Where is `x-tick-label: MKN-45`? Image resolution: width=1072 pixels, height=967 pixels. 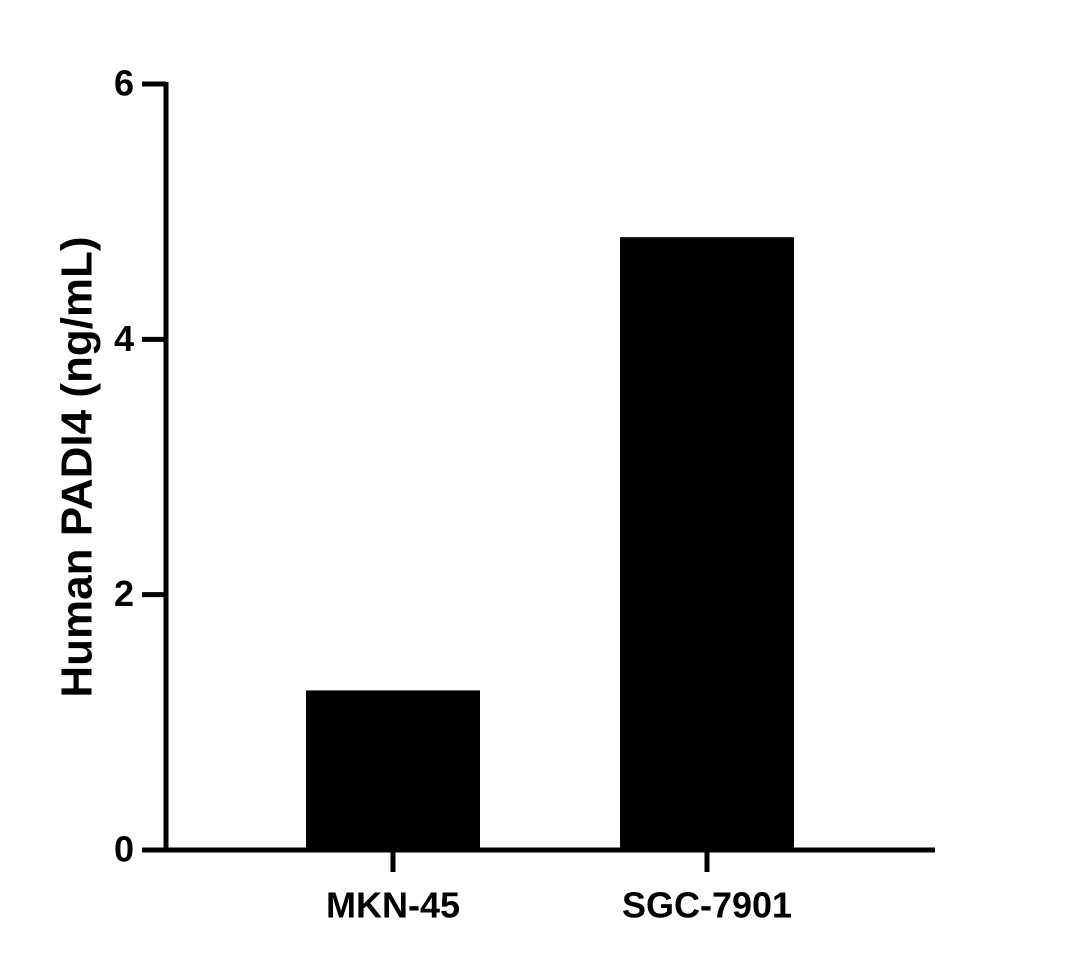 x-tick-label: MKN-45 is located at coordinates (393, 905).